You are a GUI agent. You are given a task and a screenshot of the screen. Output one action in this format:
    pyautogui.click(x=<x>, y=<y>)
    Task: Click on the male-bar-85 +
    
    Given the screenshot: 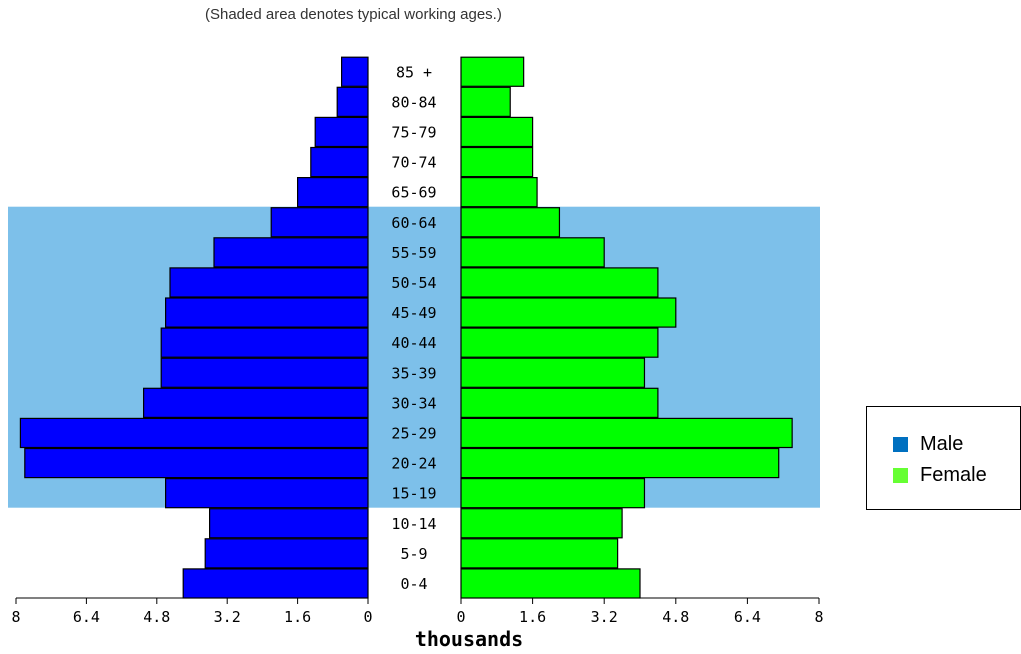 What is the action you would take?
    pyautogui.click(x=355, y=71)
    